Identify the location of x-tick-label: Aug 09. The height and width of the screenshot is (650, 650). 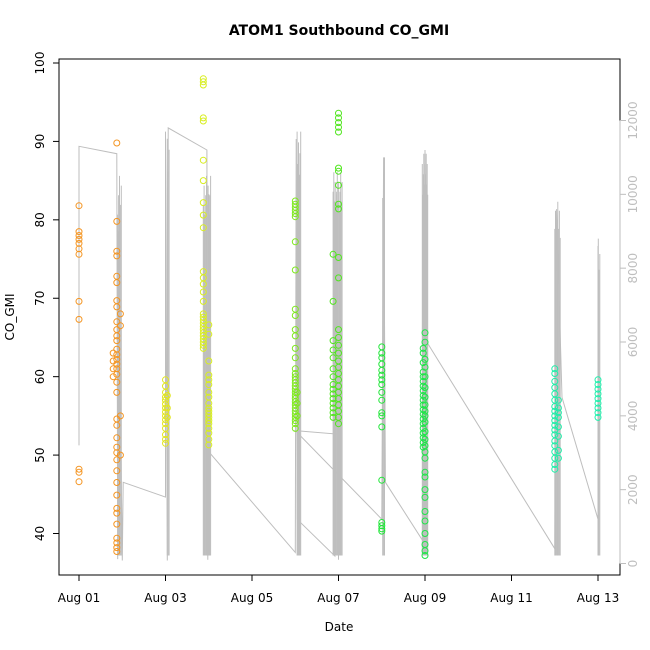
(425, 598).